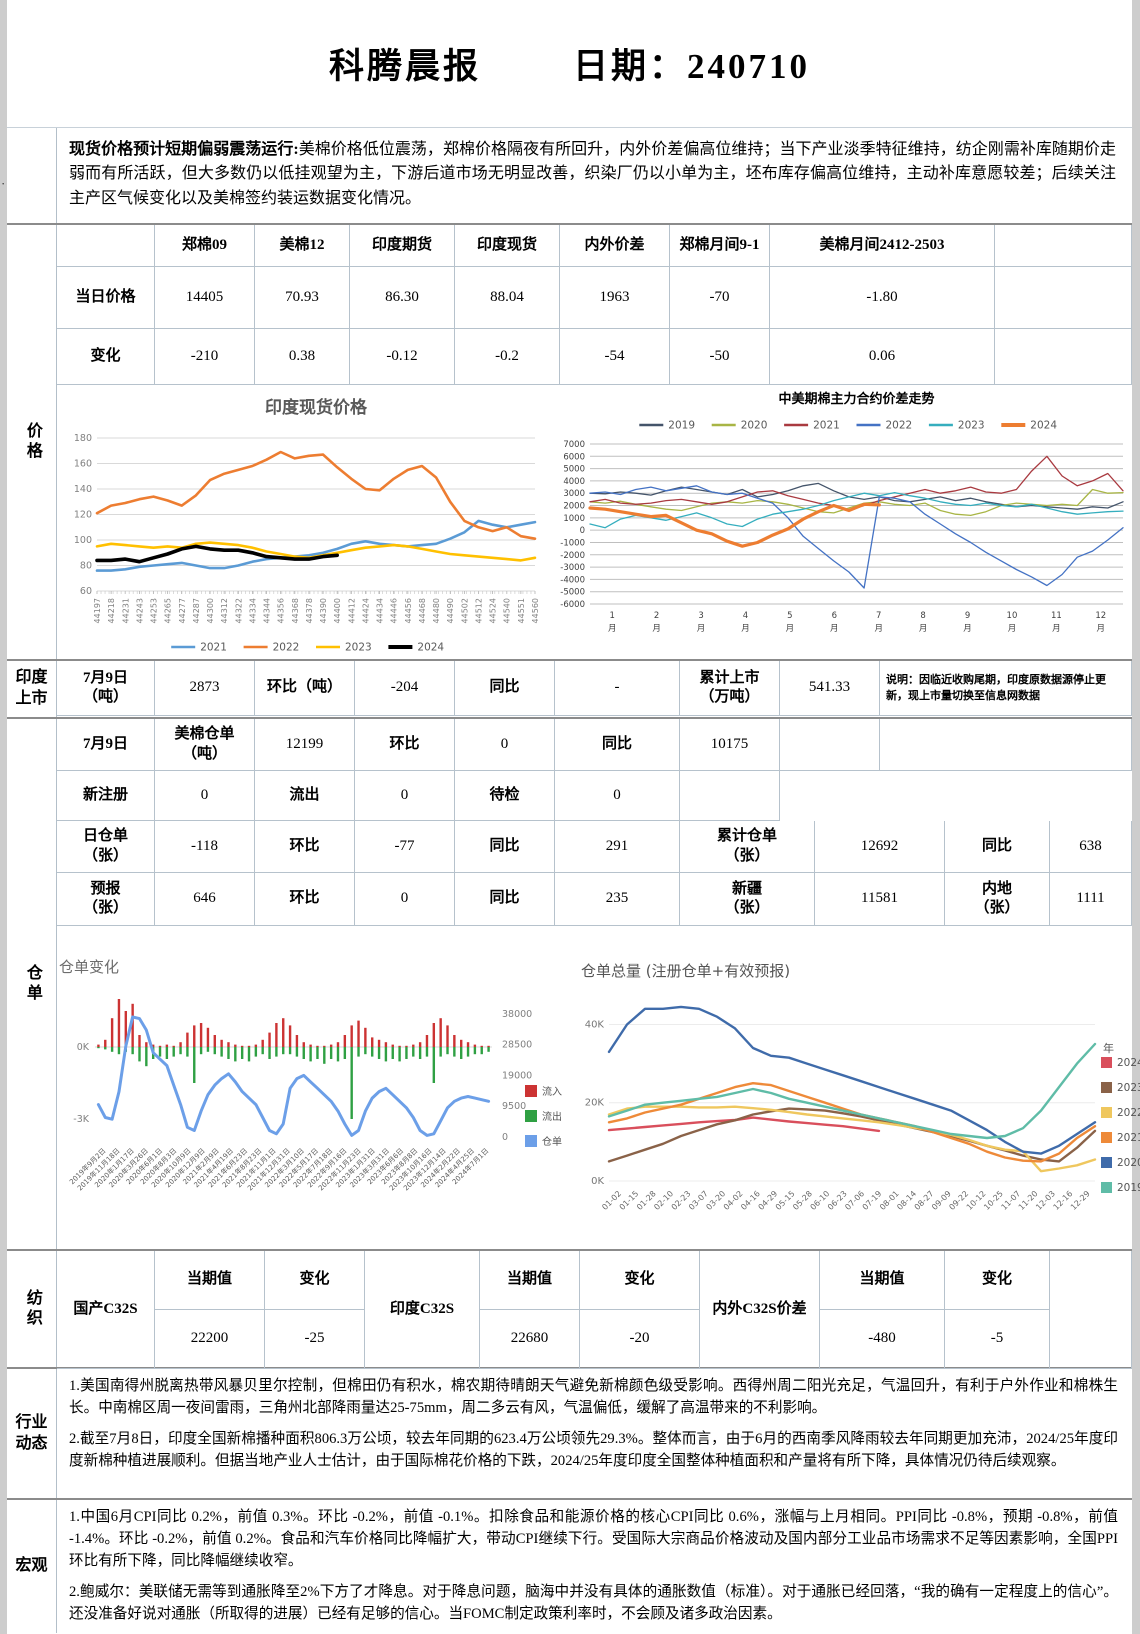  What do you see at coordinates (305, 688) in the screenshot?
I see `india-label: 环比（吨）` at bounding box center [305, 688].